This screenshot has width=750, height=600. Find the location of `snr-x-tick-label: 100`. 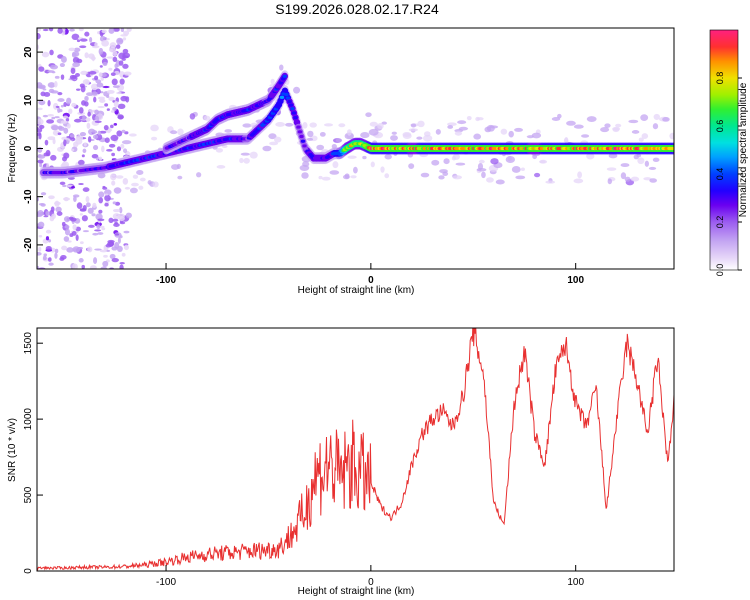

snr-x-tick-label: 100 is located at coordinates (575, 582).